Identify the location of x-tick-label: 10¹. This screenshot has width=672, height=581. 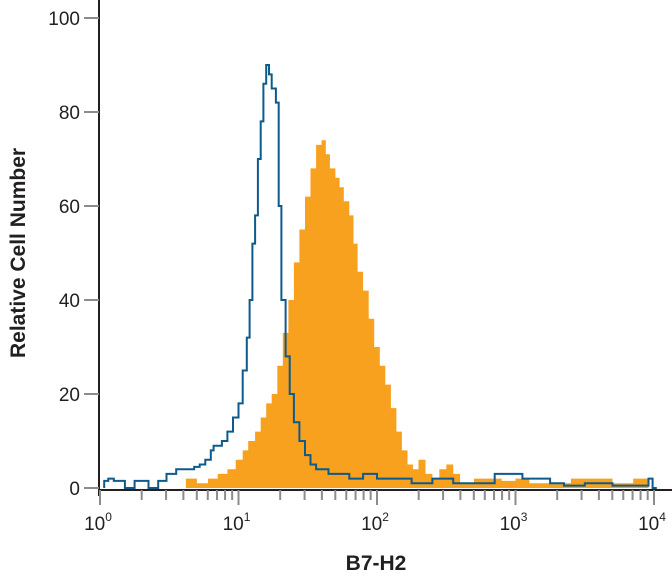
(237, 522).